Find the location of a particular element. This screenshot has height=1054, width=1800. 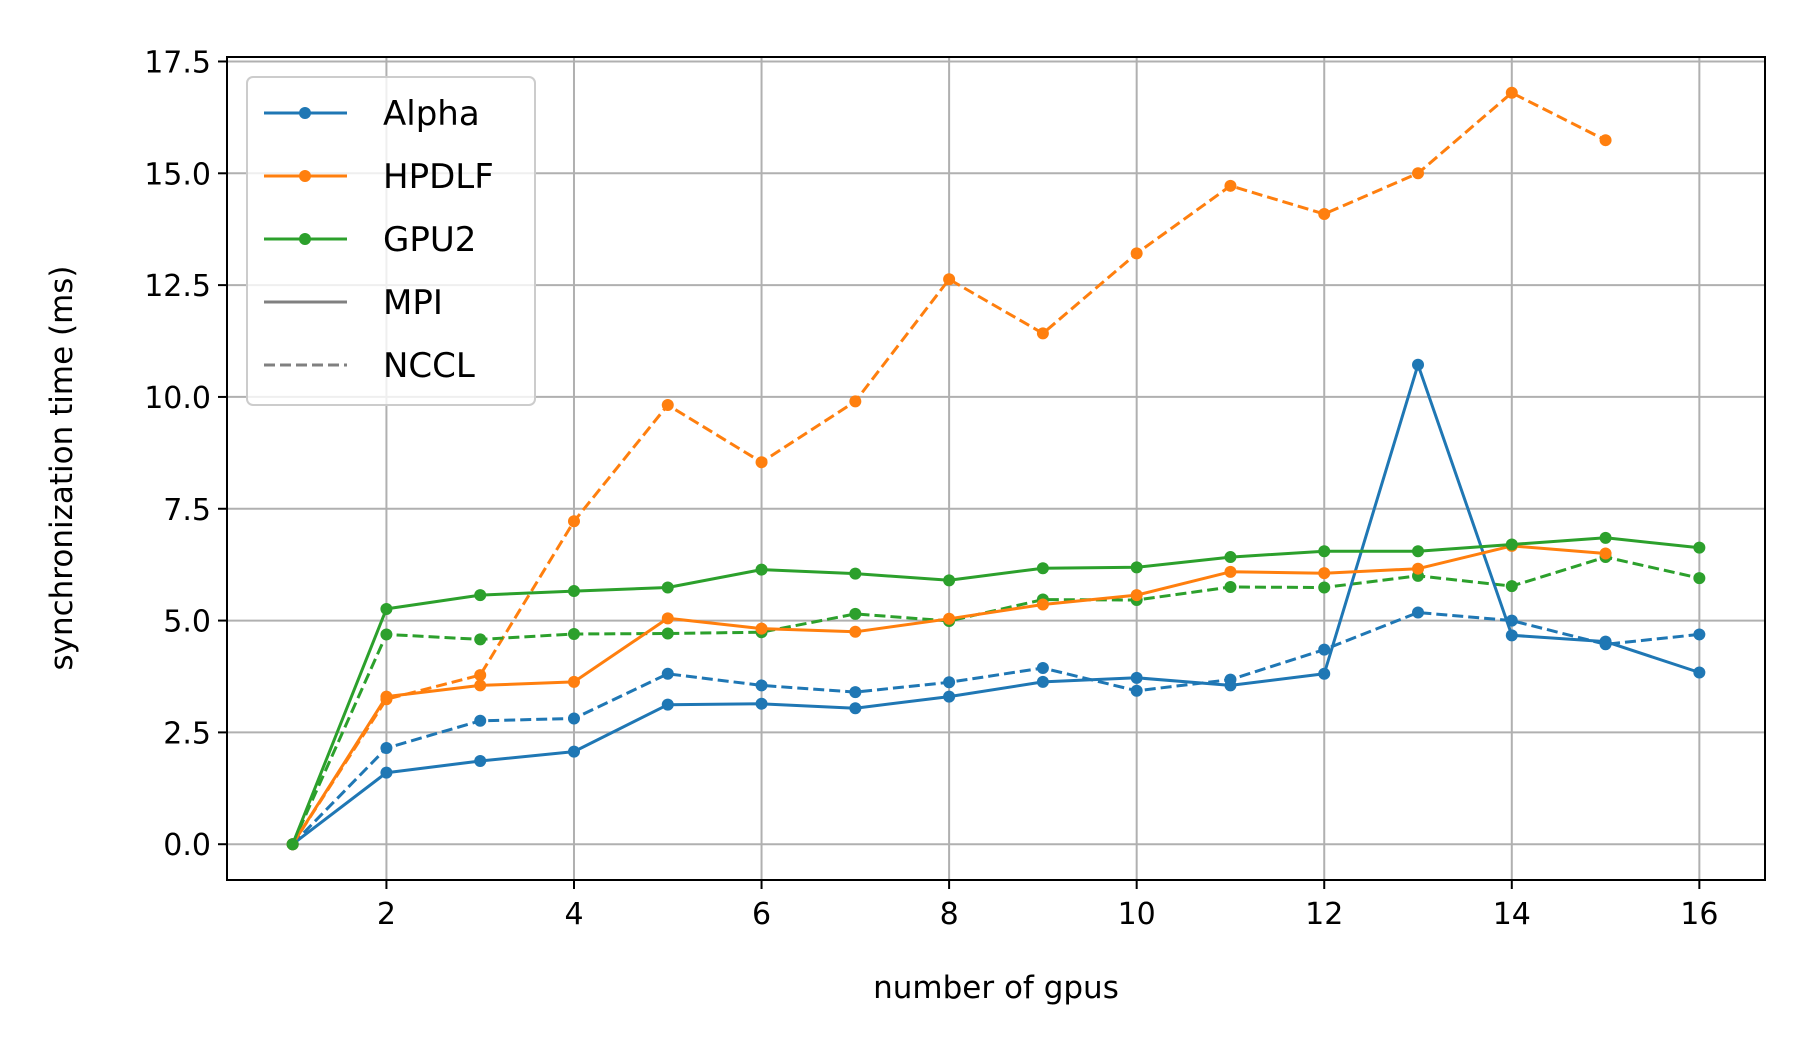

y-tick-label: 2.5 is located at coordinates (187, 733).